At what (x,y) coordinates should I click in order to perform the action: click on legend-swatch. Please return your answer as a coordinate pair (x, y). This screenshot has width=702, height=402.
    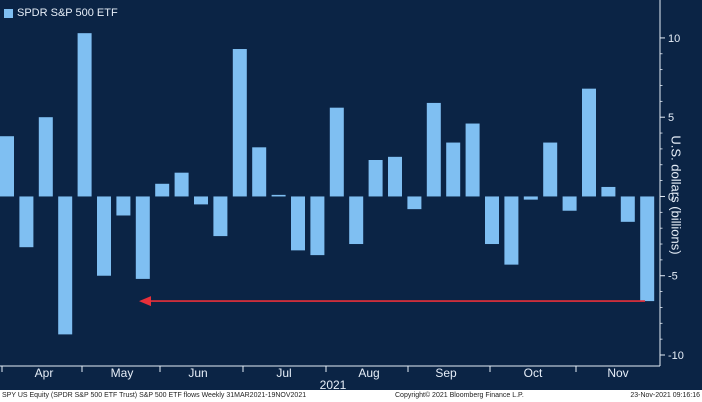
    Looking at the image, I should click on (8, 13).